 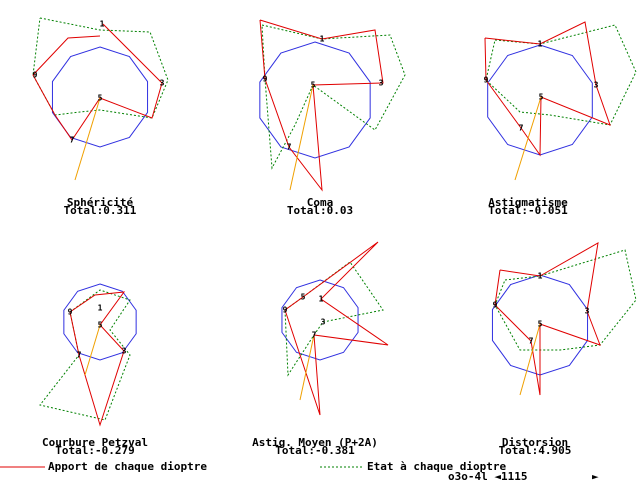 I want to click on footer-status: o3o-4l ◄1115, so click(x=487, y=475).